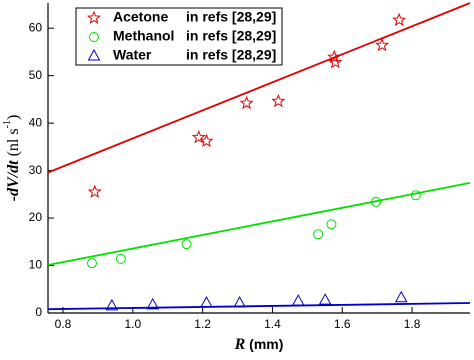  Describe the element at coordinates (36, 170) in the screenshot. I see `y-tick-label: 30` at that location.